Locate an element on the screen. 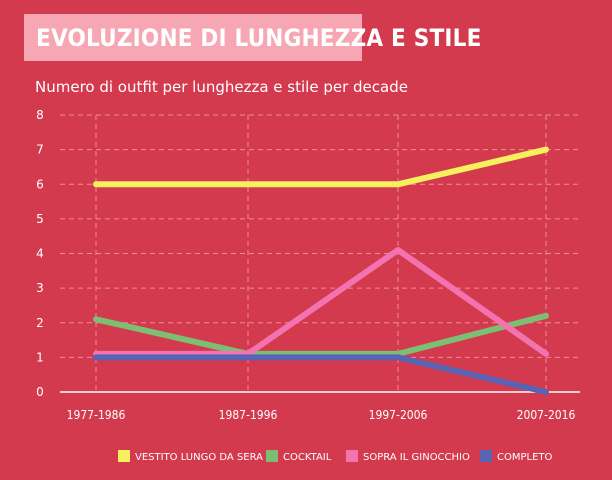 This screenshot has width=612, height=480. chart-title: EVOLUZIONE DI LUNGHEZZA E STILE is located at coordinates (259, 37).